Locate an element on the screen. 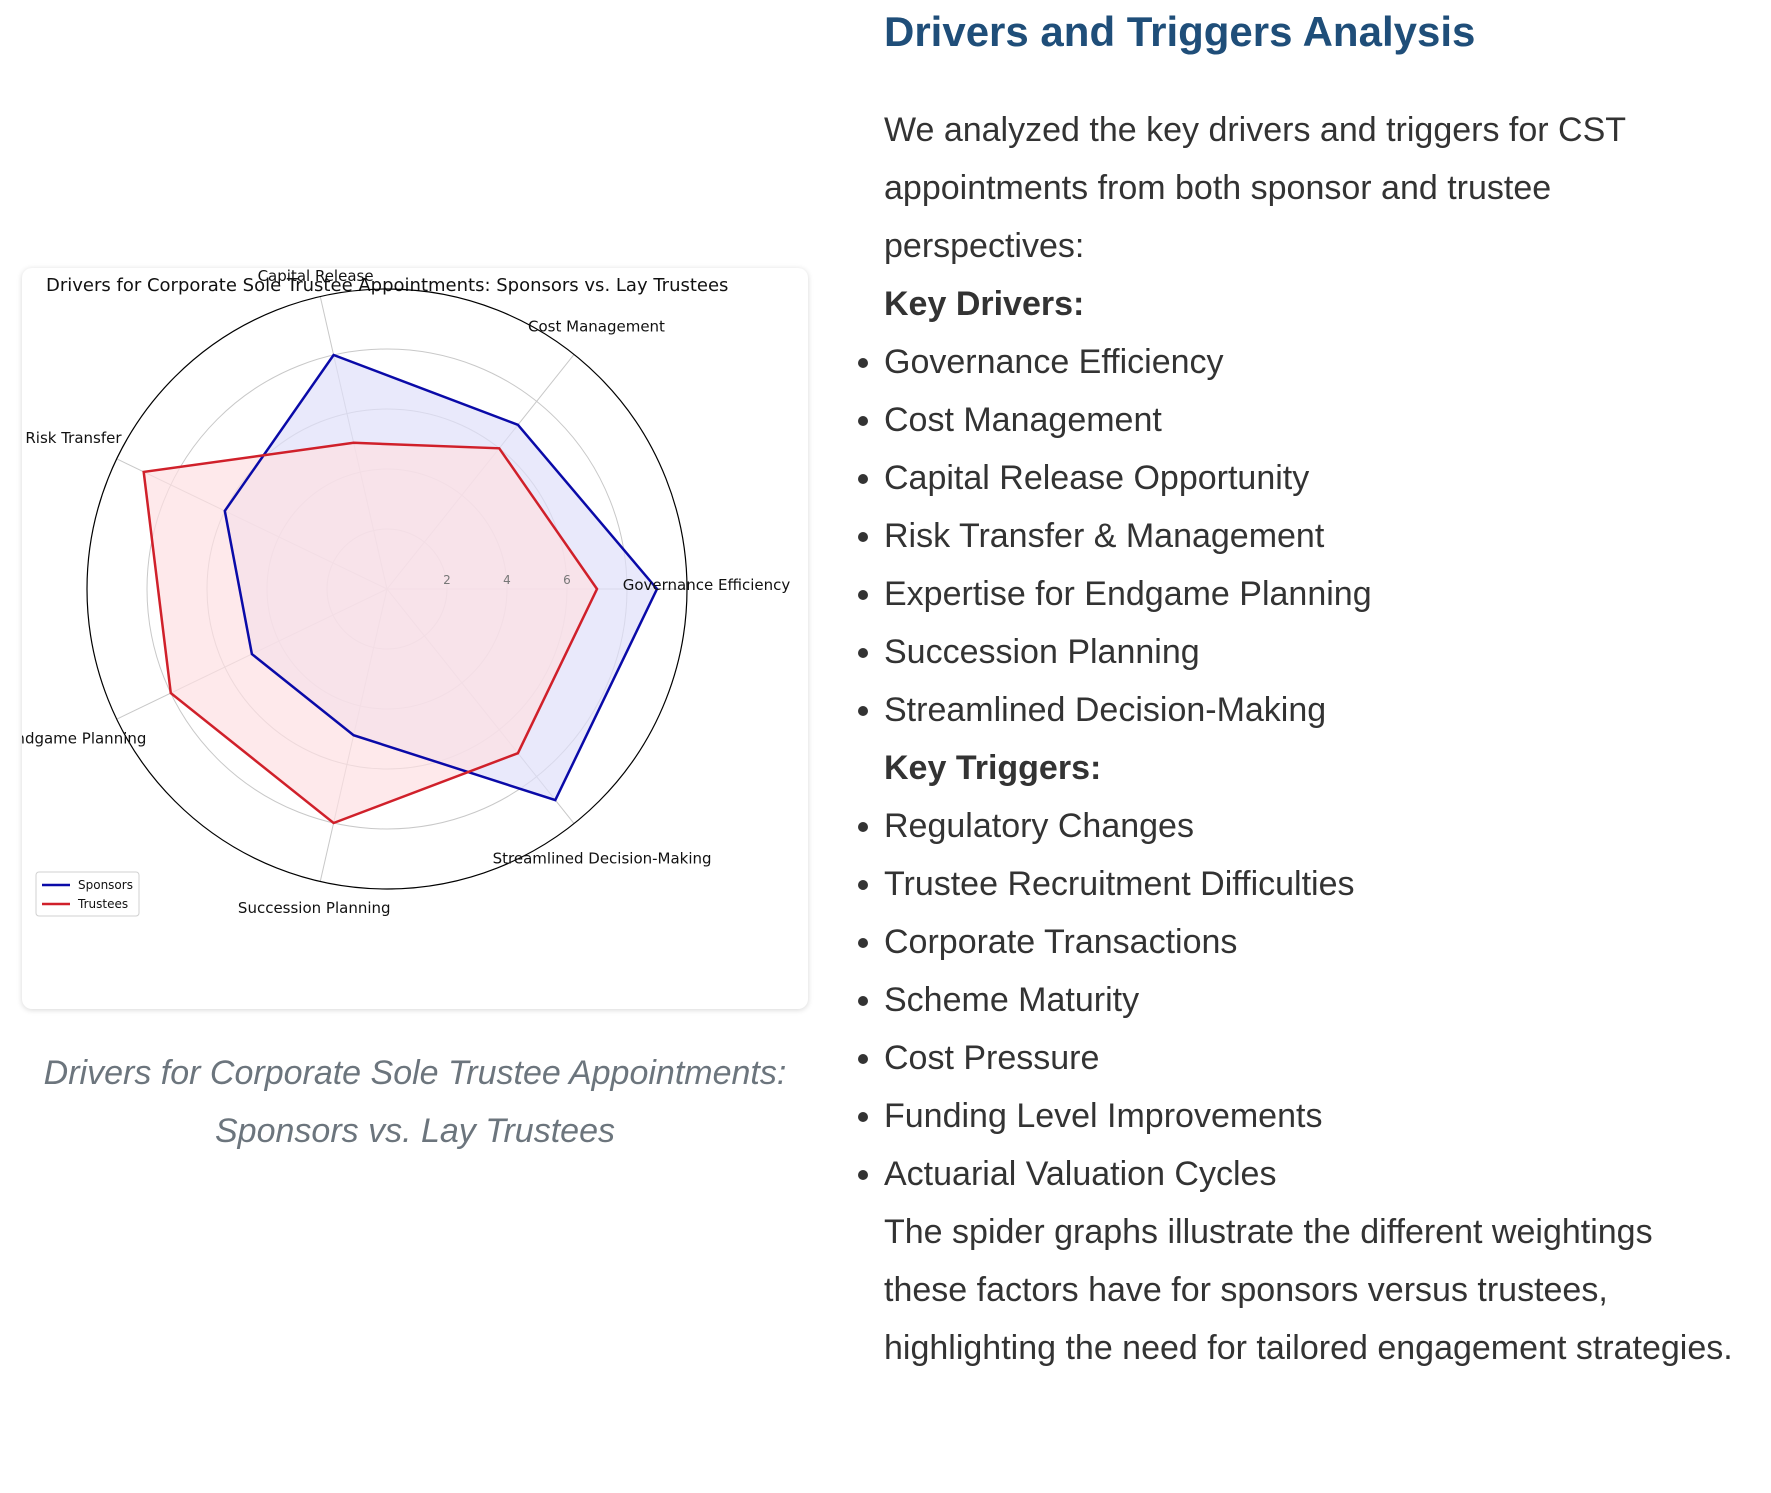 This screenshot has width=1771, height=1493. radial-tick-label: 2 is located at coordinates (447, 580).